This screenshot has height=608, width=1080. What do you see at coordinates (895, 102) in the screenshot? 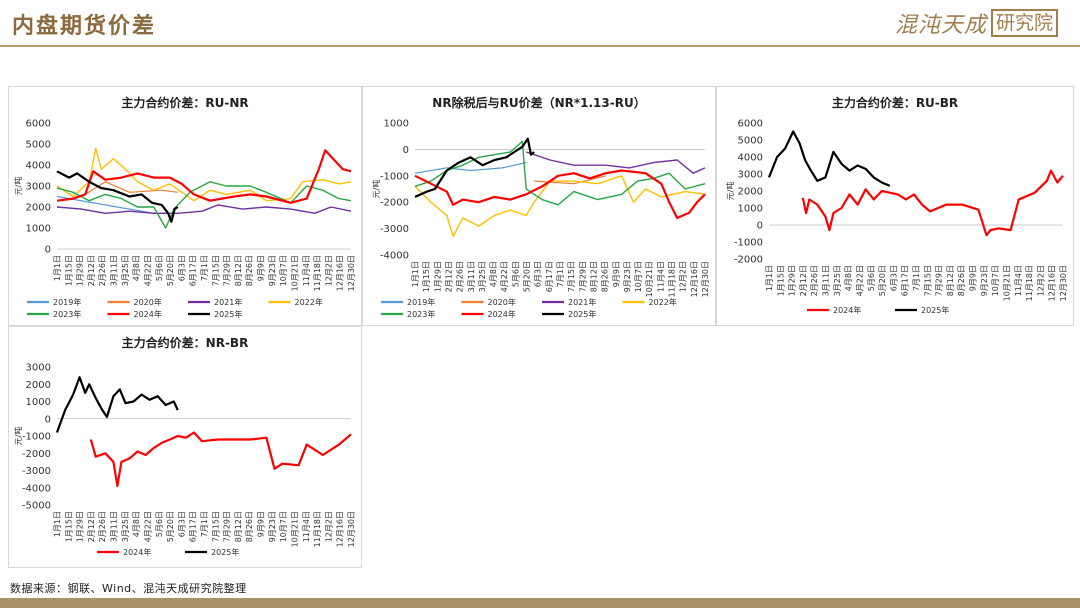
I see `chart-title: 主力合约价差：RU-BR` at bounding box center [895, 102].